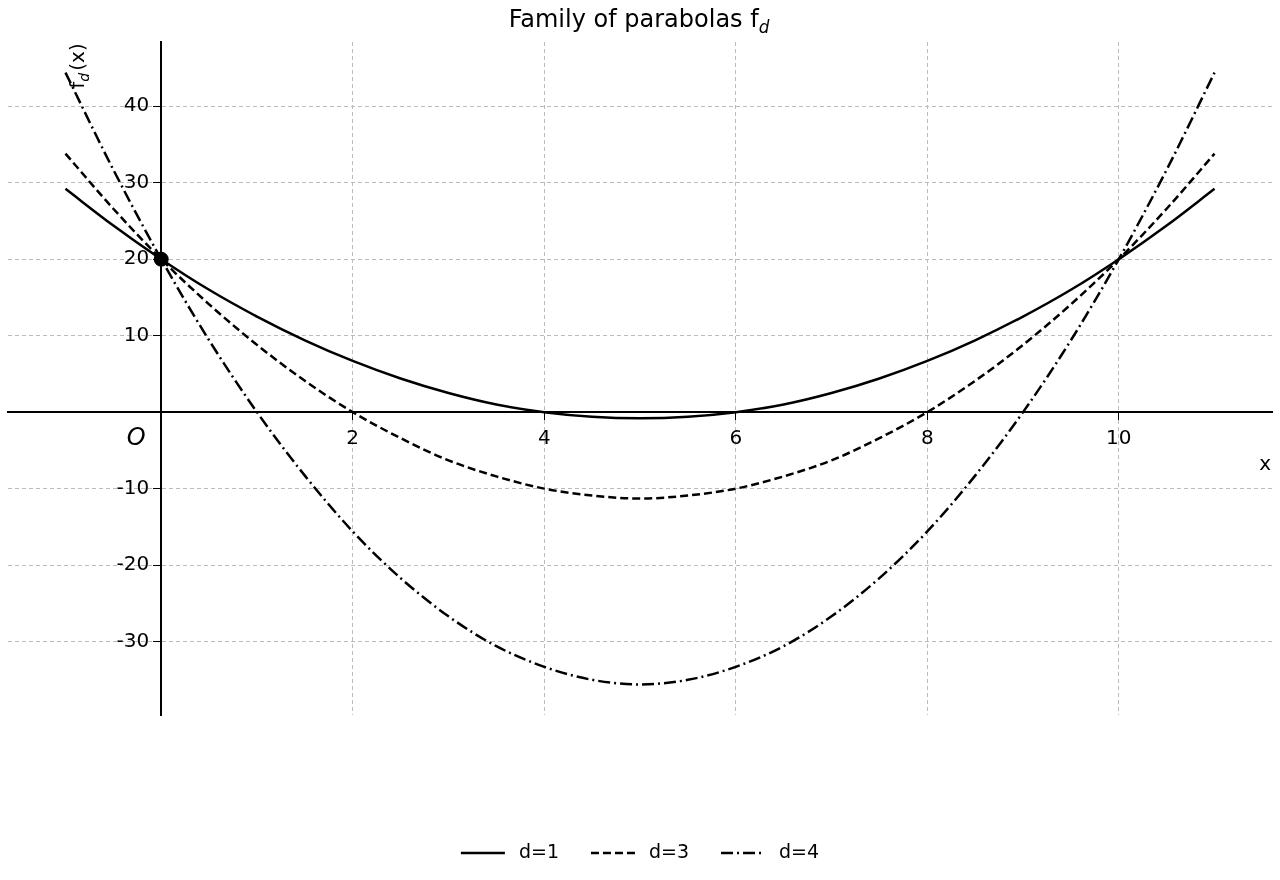 Image resolution: width=1280 pixels, height=880 pixels. What do you see at coordinates (669, 850) in the screenshot?
I see `legend-label: d=3` at bounding box center [669, 850].